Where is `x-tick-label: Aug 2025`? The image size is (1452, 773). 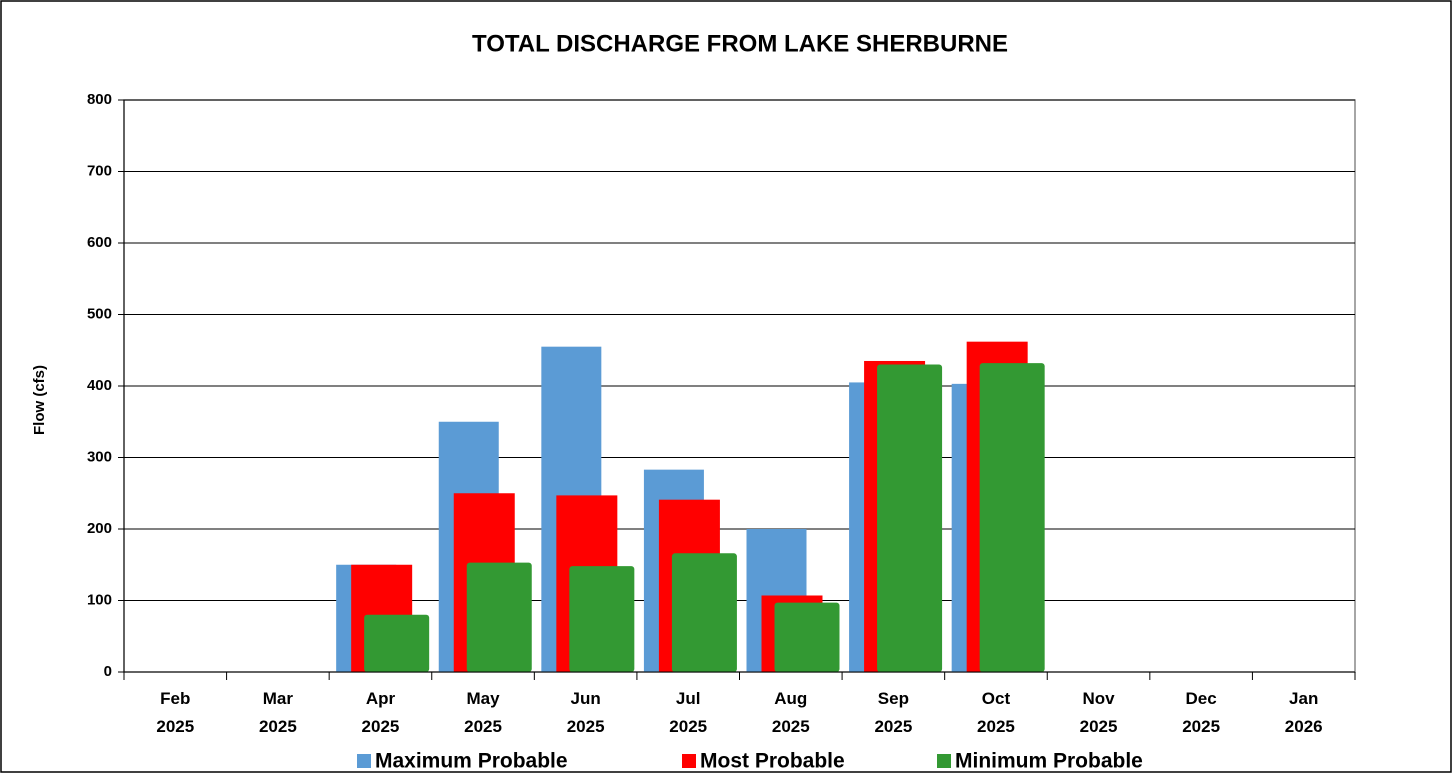
x-tick-label: Aug 2025 is located at coordinates (791, 712).